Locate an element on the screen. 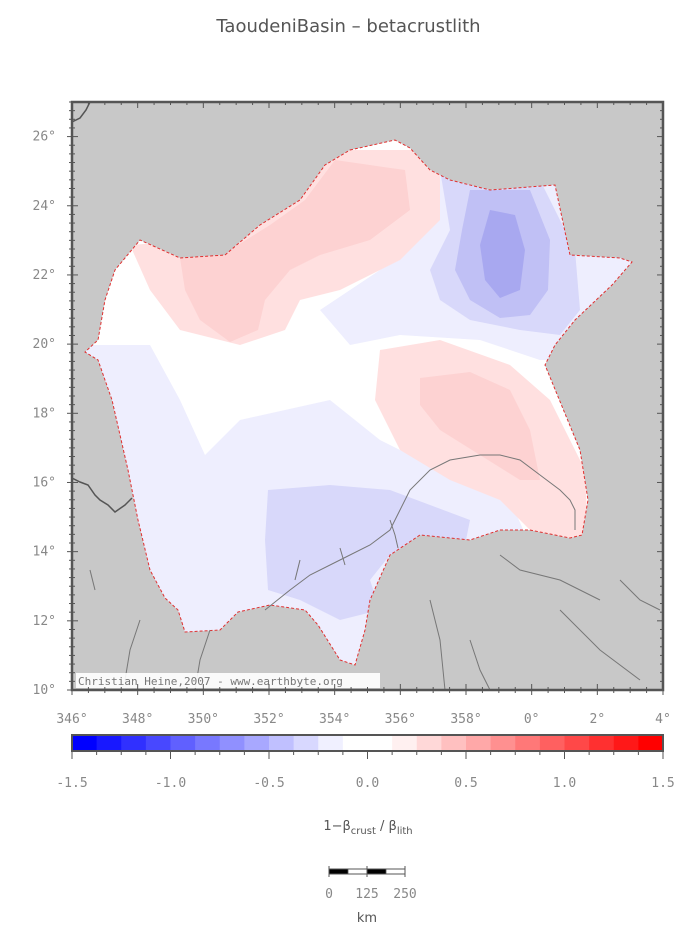  colorbar-tick-label: -1.5 is located at coordinates (71, 783).